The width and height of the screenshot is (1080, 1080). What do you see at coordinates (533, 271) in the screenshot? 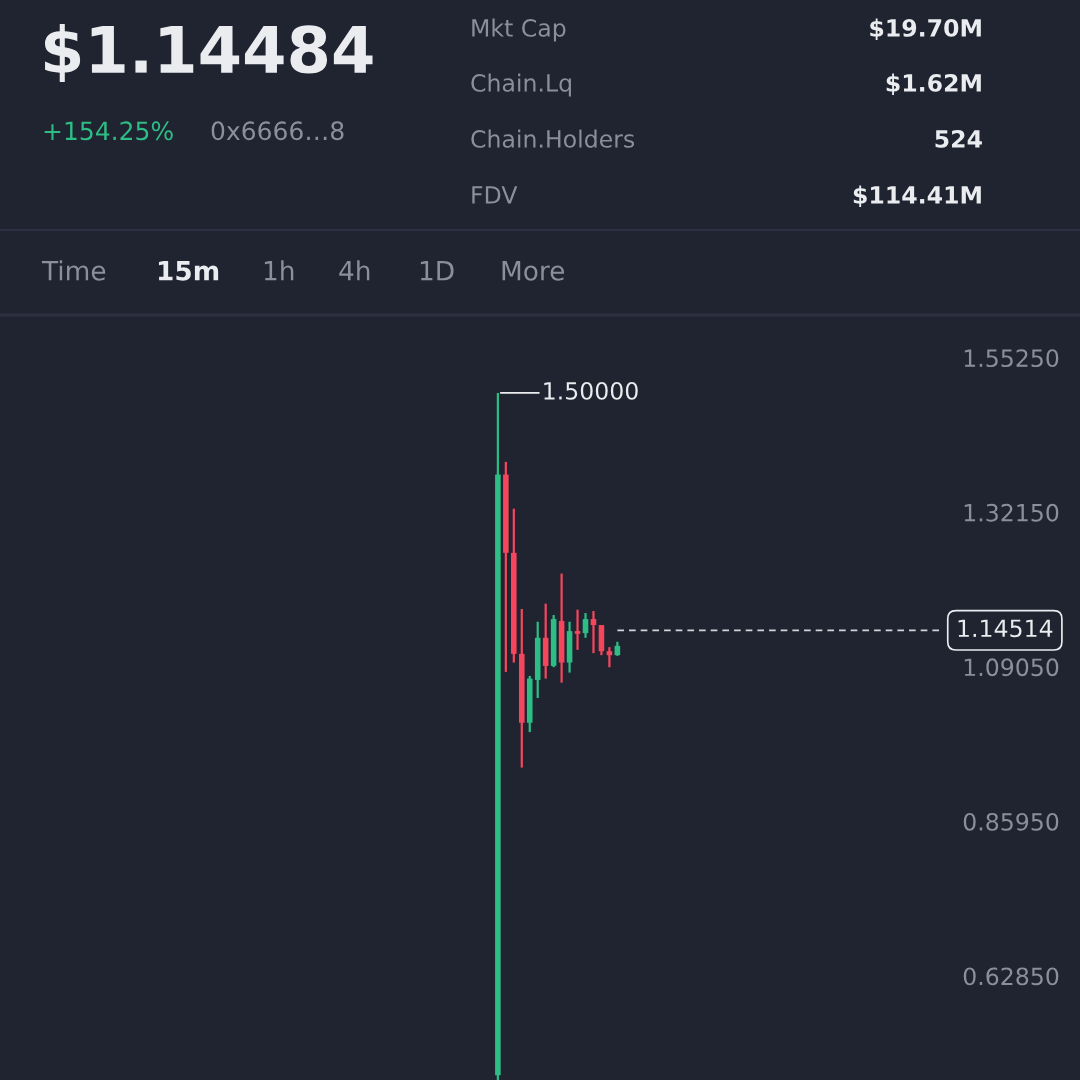
I see `text: More` at bounding box center [533, 271].